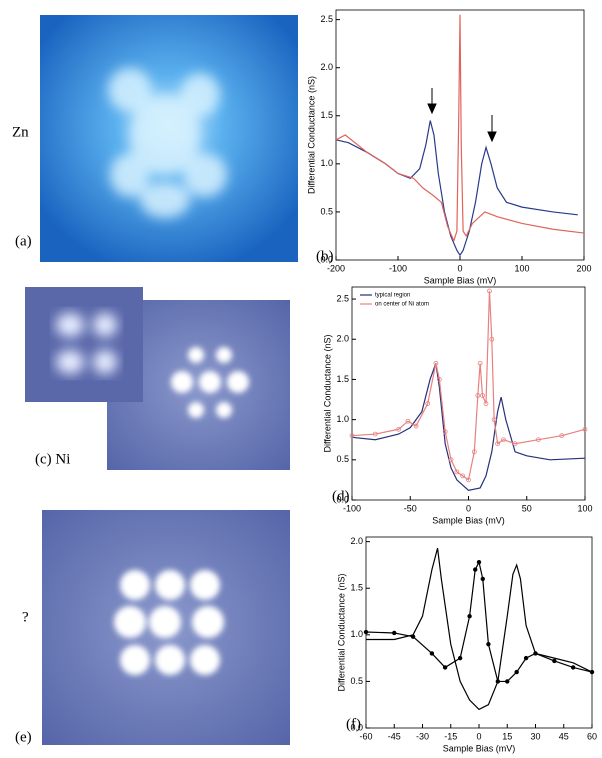  Describe the element at coordinates (527, 508) in the screenshot. I see `x-tick-label: 50` at that location.